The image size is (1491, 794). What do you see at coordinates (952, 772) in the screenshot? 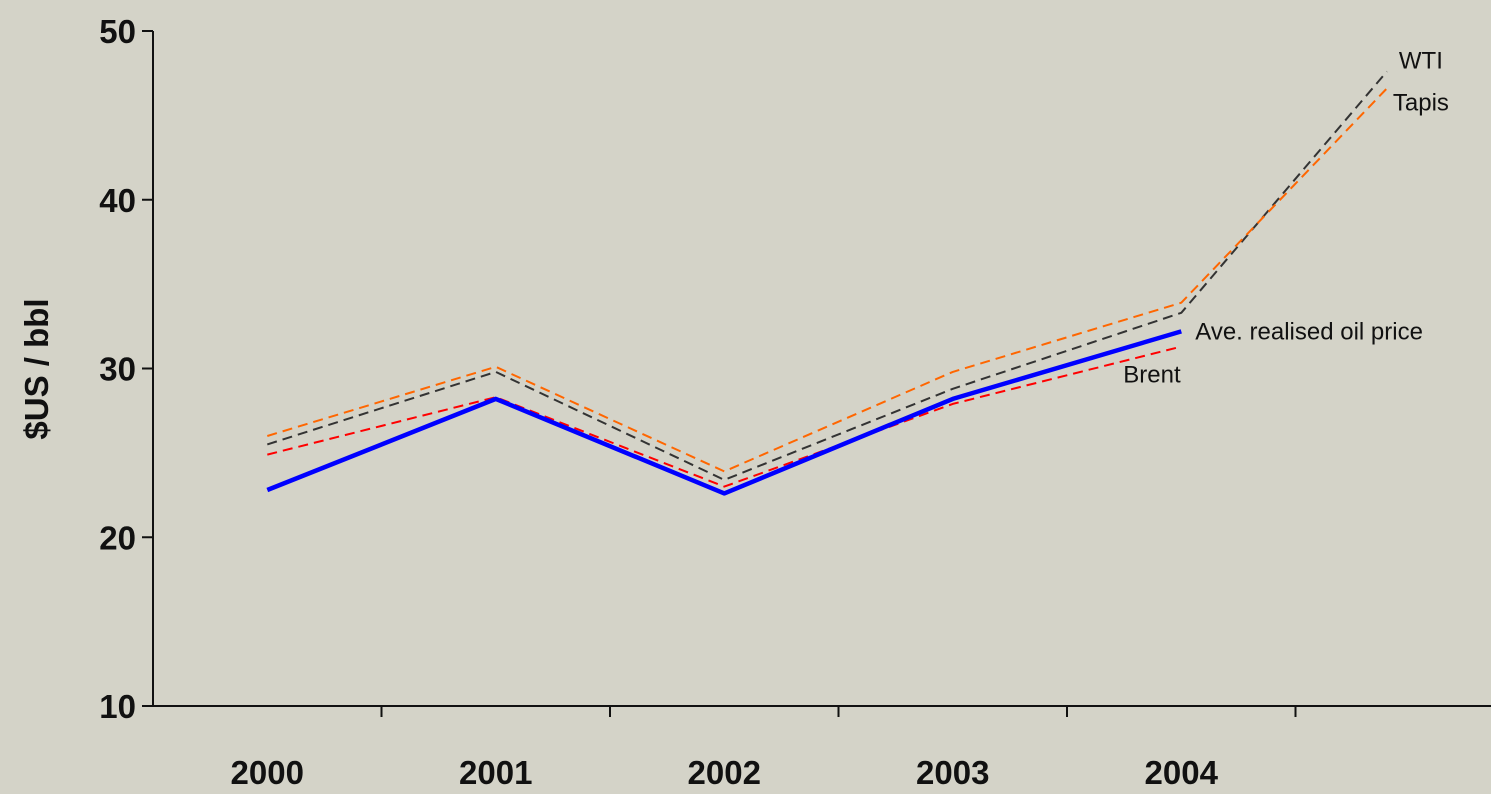
I see `x-tick-label: 2003` at bounding box center [952, 772].